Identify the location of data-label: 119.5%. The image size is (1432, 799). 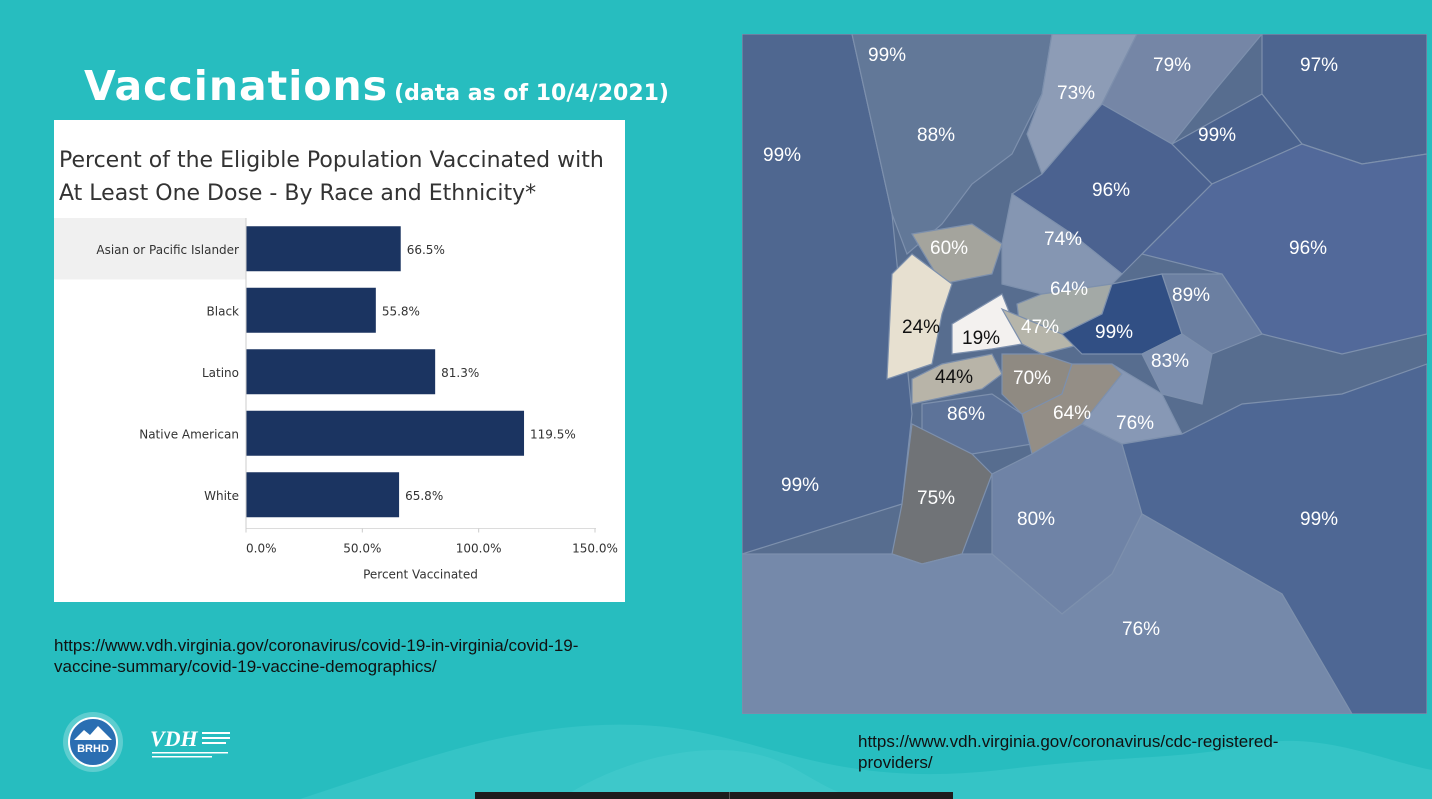
(553, 434).